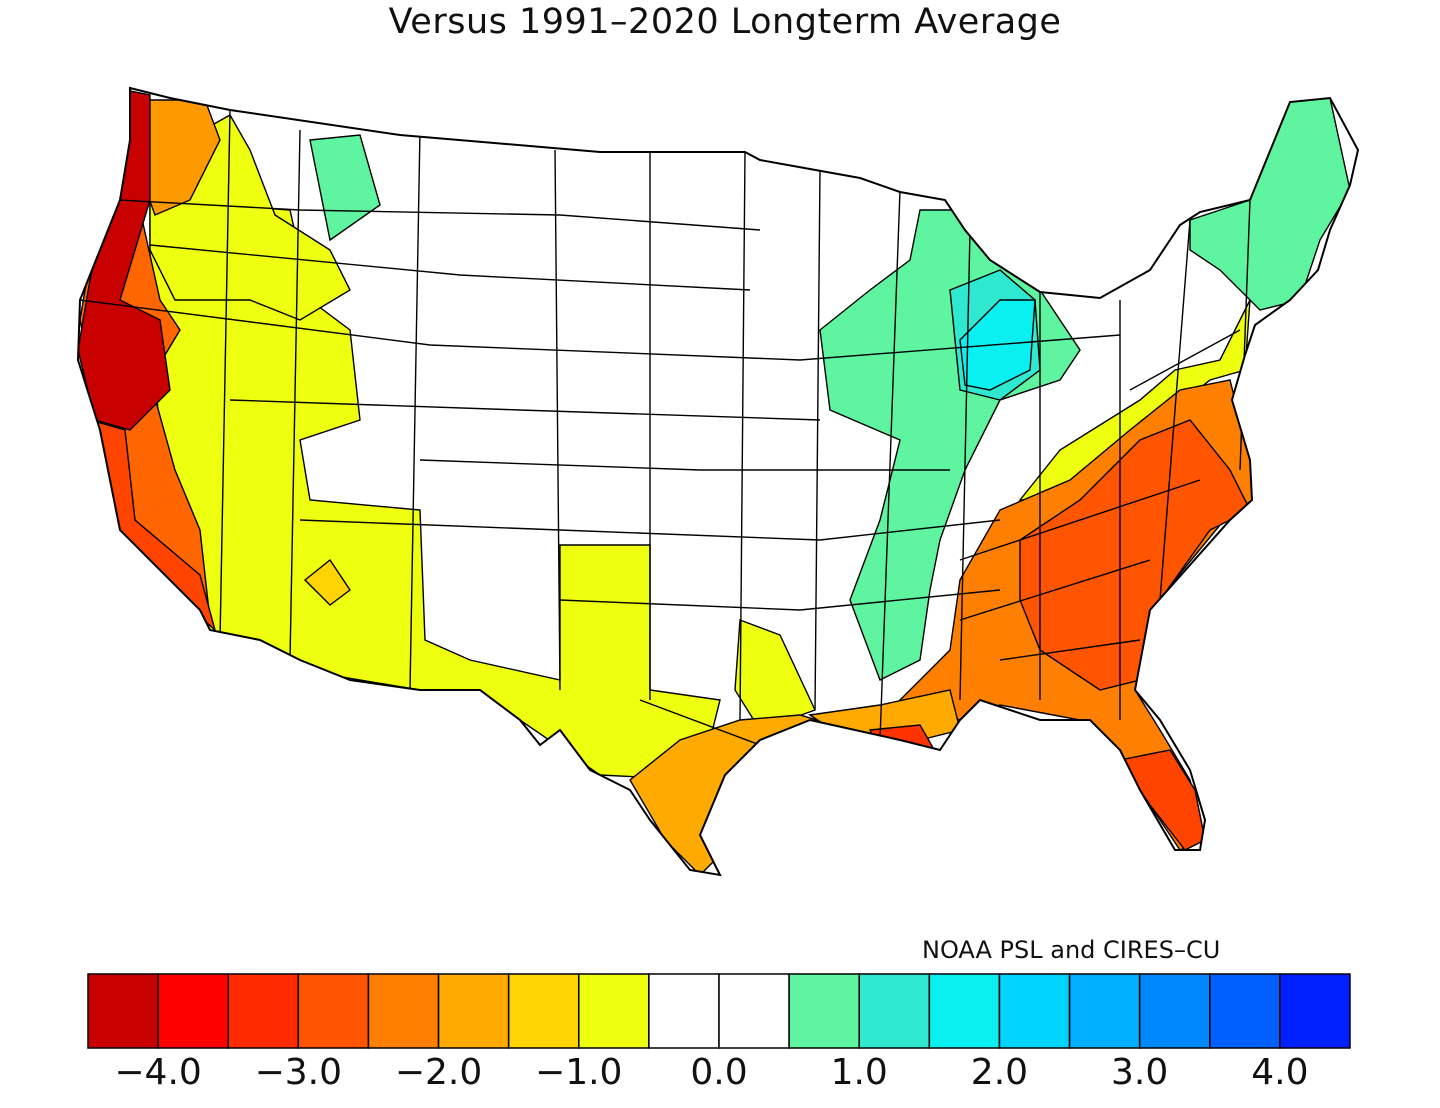 This screenshot has height=1108, width=1440. Describe the element at coordinates (999, 1072) in the screenshot. I see `colorbar-tick-label: 2.0` at that location.